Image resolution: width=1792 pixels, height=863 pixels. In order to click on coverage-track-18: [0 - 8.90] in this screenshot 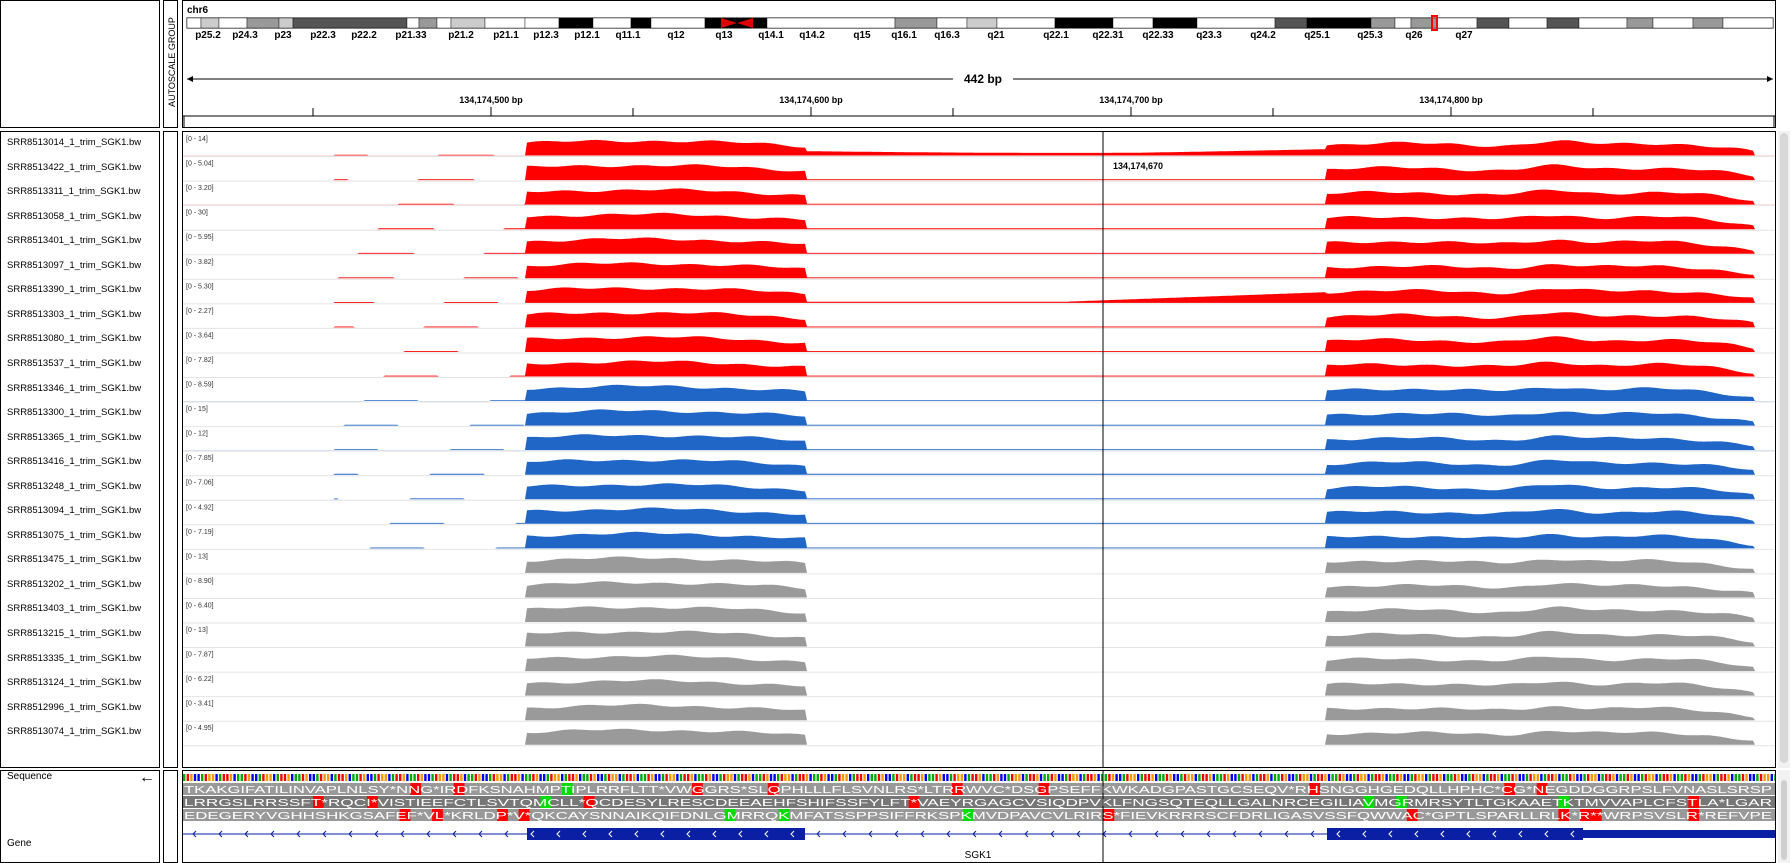, I will do `click(979, 588)`.